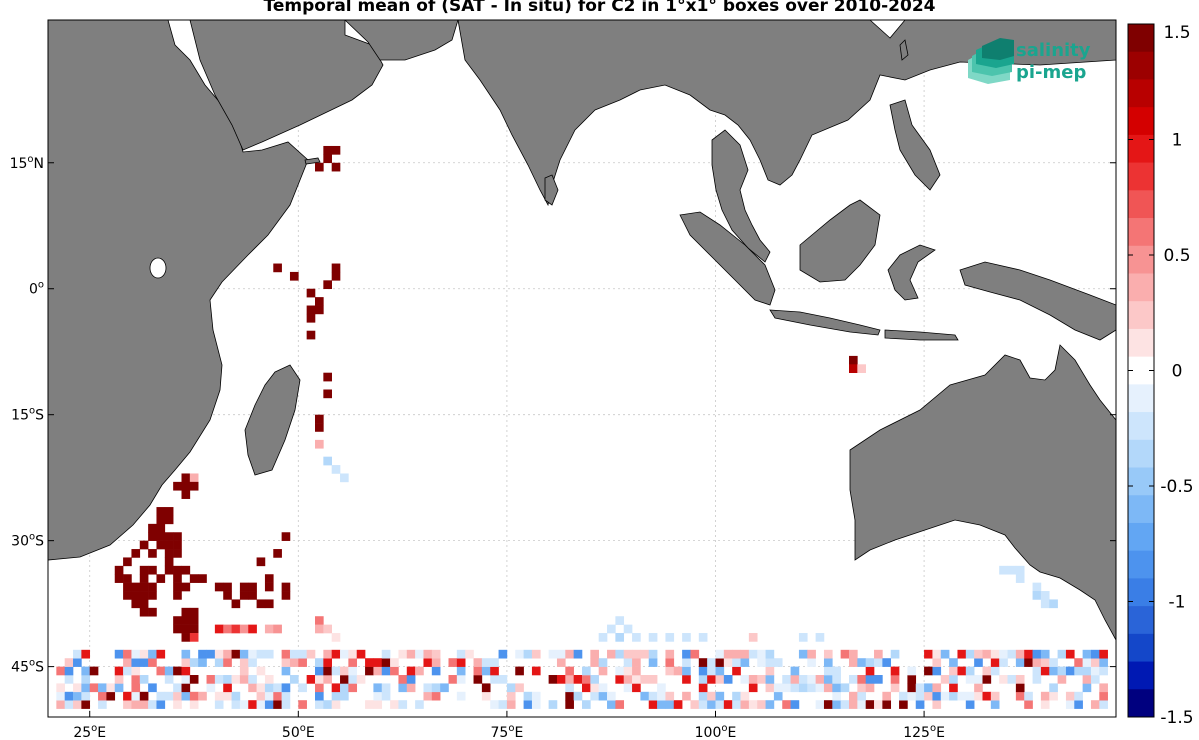 Image resolution: width=1199 pixels, height=740 pixels. What do you see at coordinates (27, 163) in the screenshot?
I see `y-tick-label-0: 15oN` at bounding box center [27, 163].